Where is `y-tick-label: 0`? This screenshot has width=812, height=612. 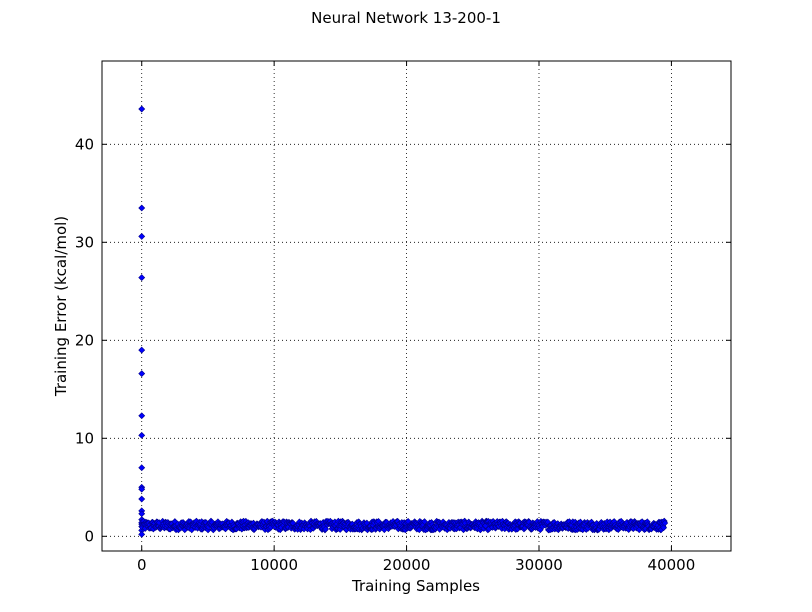
y-tick-label: 0 is located at coordinates (89, 536).